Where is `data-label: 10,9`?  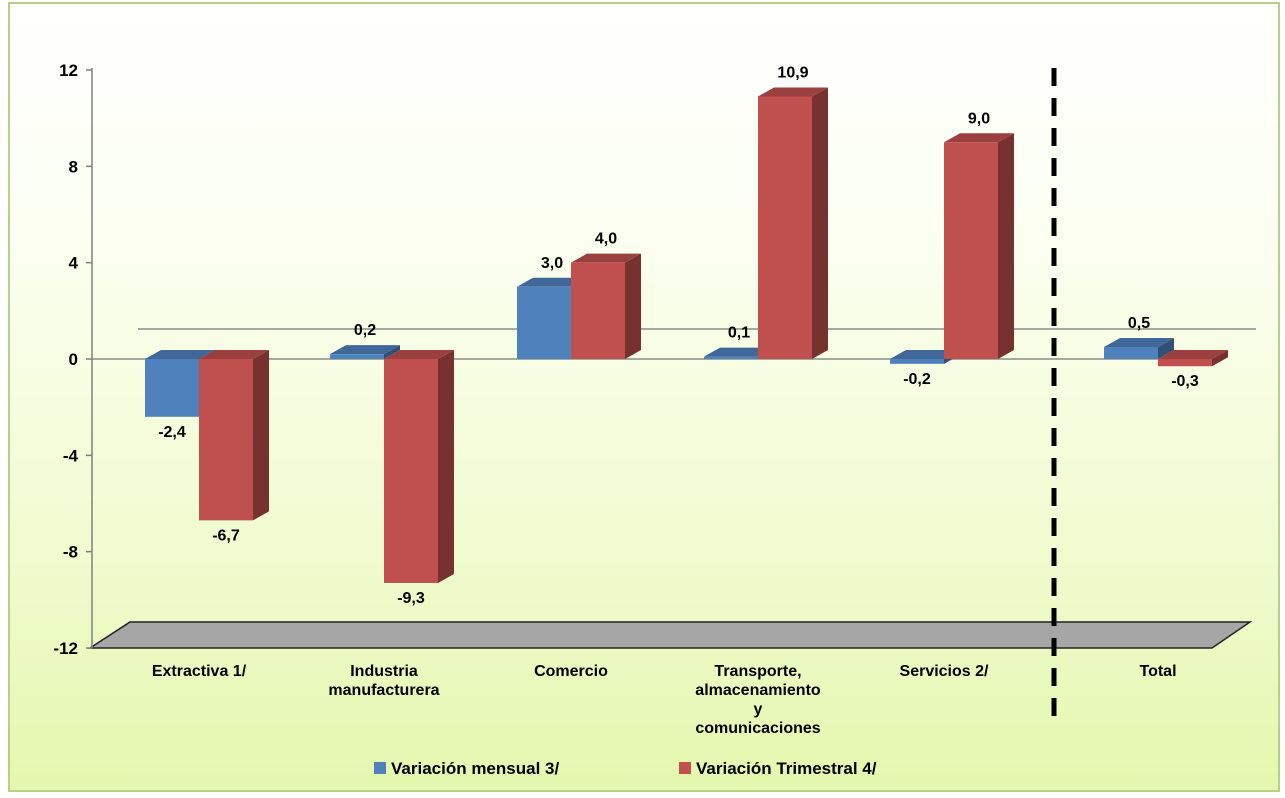 data-label: 10,9 is located at coordinates (792, 72).